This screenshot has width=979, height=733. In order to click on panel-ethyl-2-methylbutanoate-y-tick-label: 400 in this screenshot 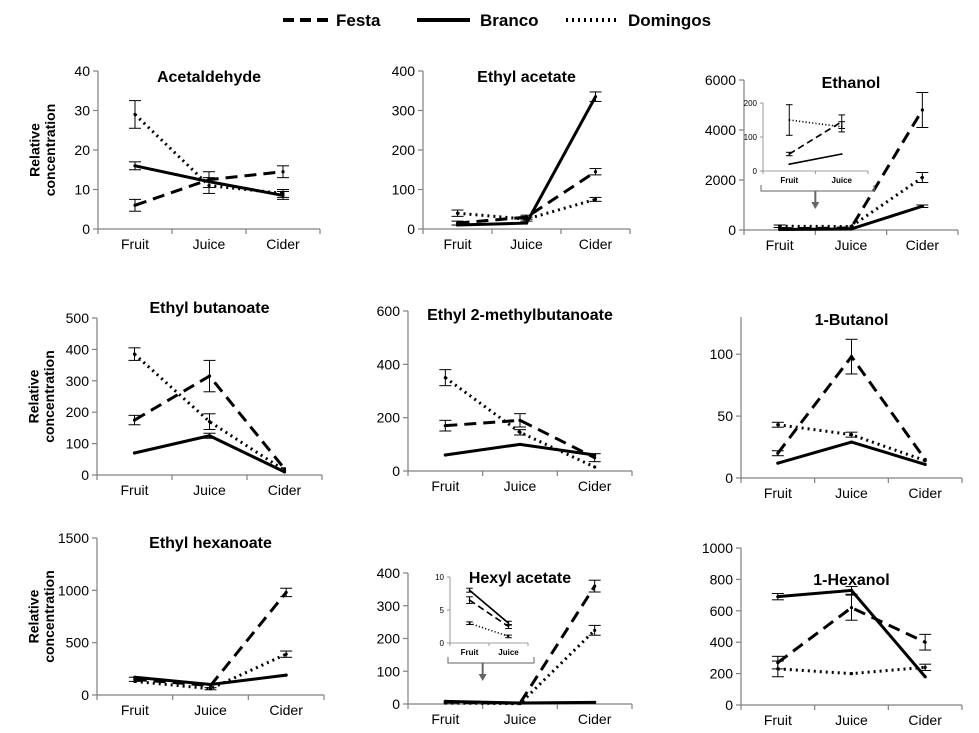, I will do `click(389, 364)`.